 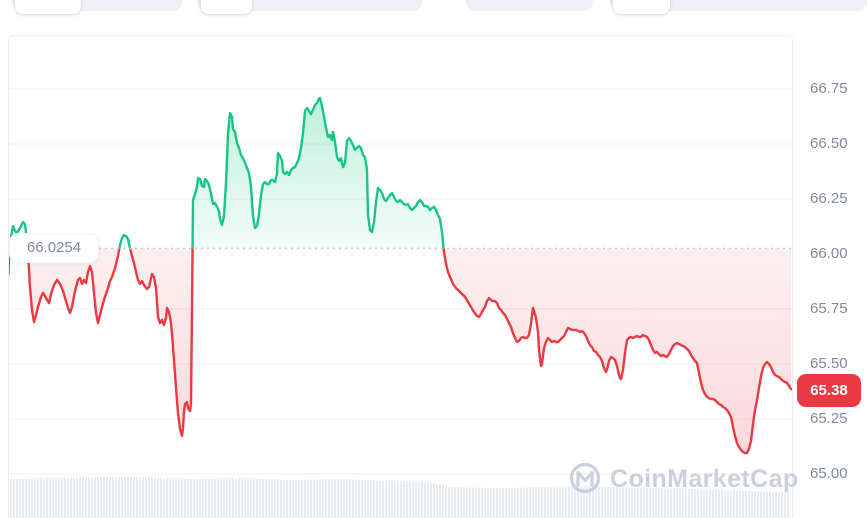 I want to click on y-axis-label: 65.25, so click(x=829, y=418).